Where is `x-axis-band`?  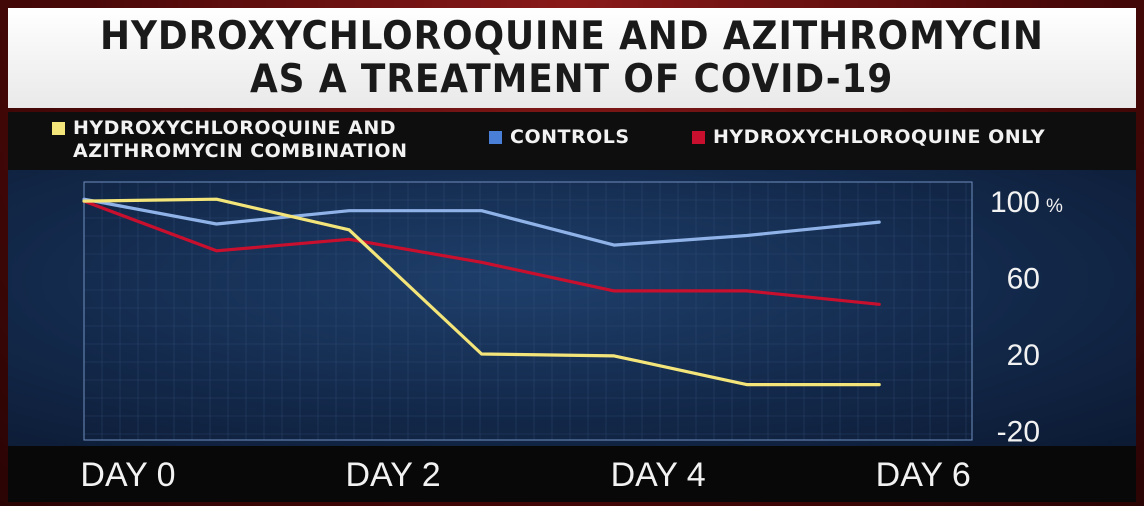 x-axis-band is located at coordinates (572, 474).